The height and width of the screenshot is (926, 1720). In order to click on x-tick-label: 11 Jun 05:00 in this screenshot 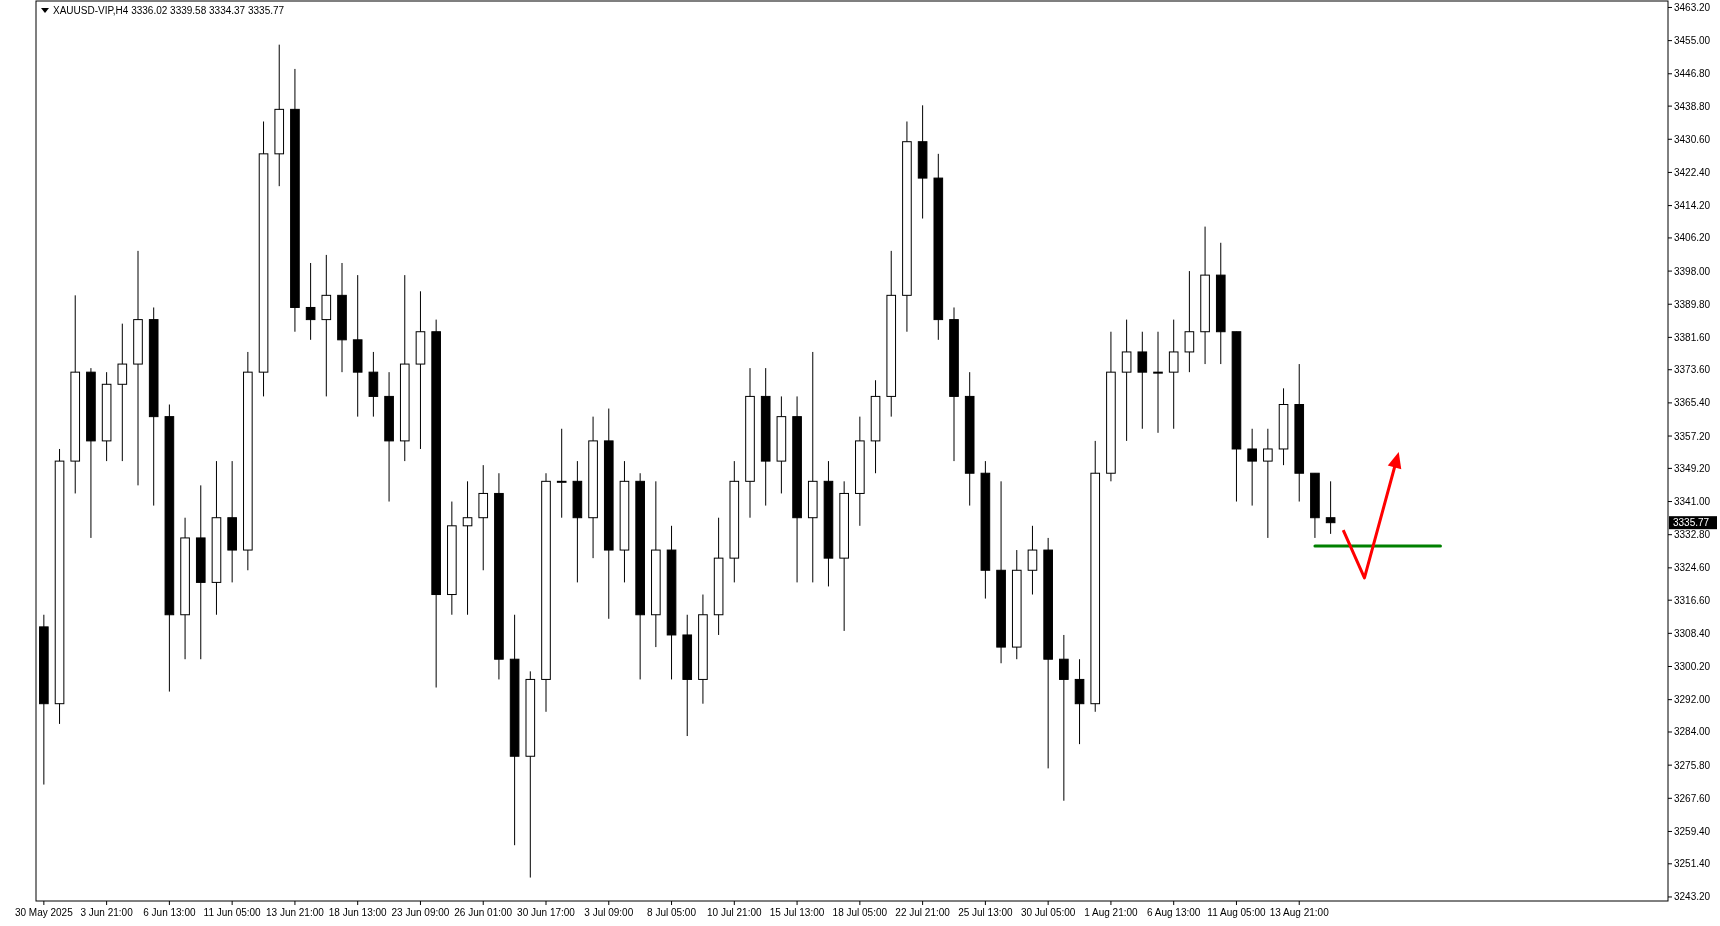, I will do `click(232, 912)`.